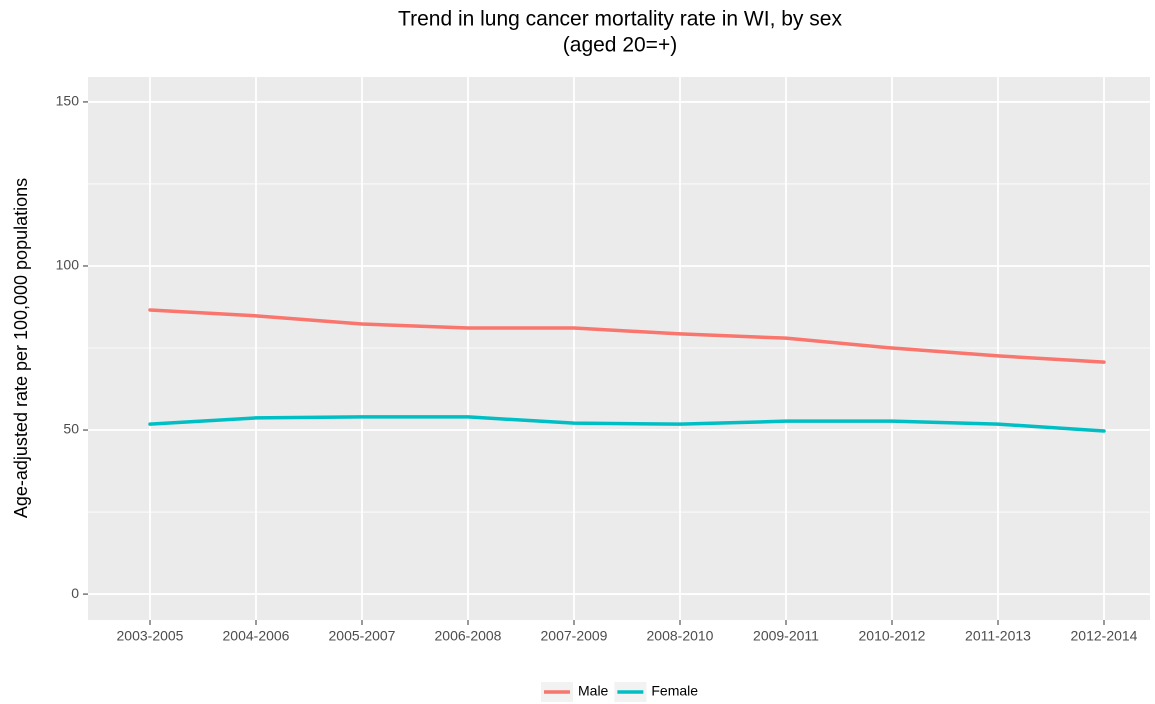  What do you see at coordinates (468, 636) in the screenshot?
I see `x-tick-label: 2006-2008` at bounding box center [468, 636].